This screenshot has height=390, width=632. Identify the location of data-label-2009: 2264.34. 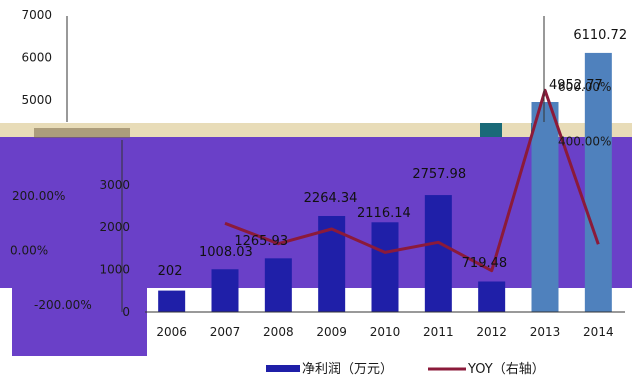
(331, 198).